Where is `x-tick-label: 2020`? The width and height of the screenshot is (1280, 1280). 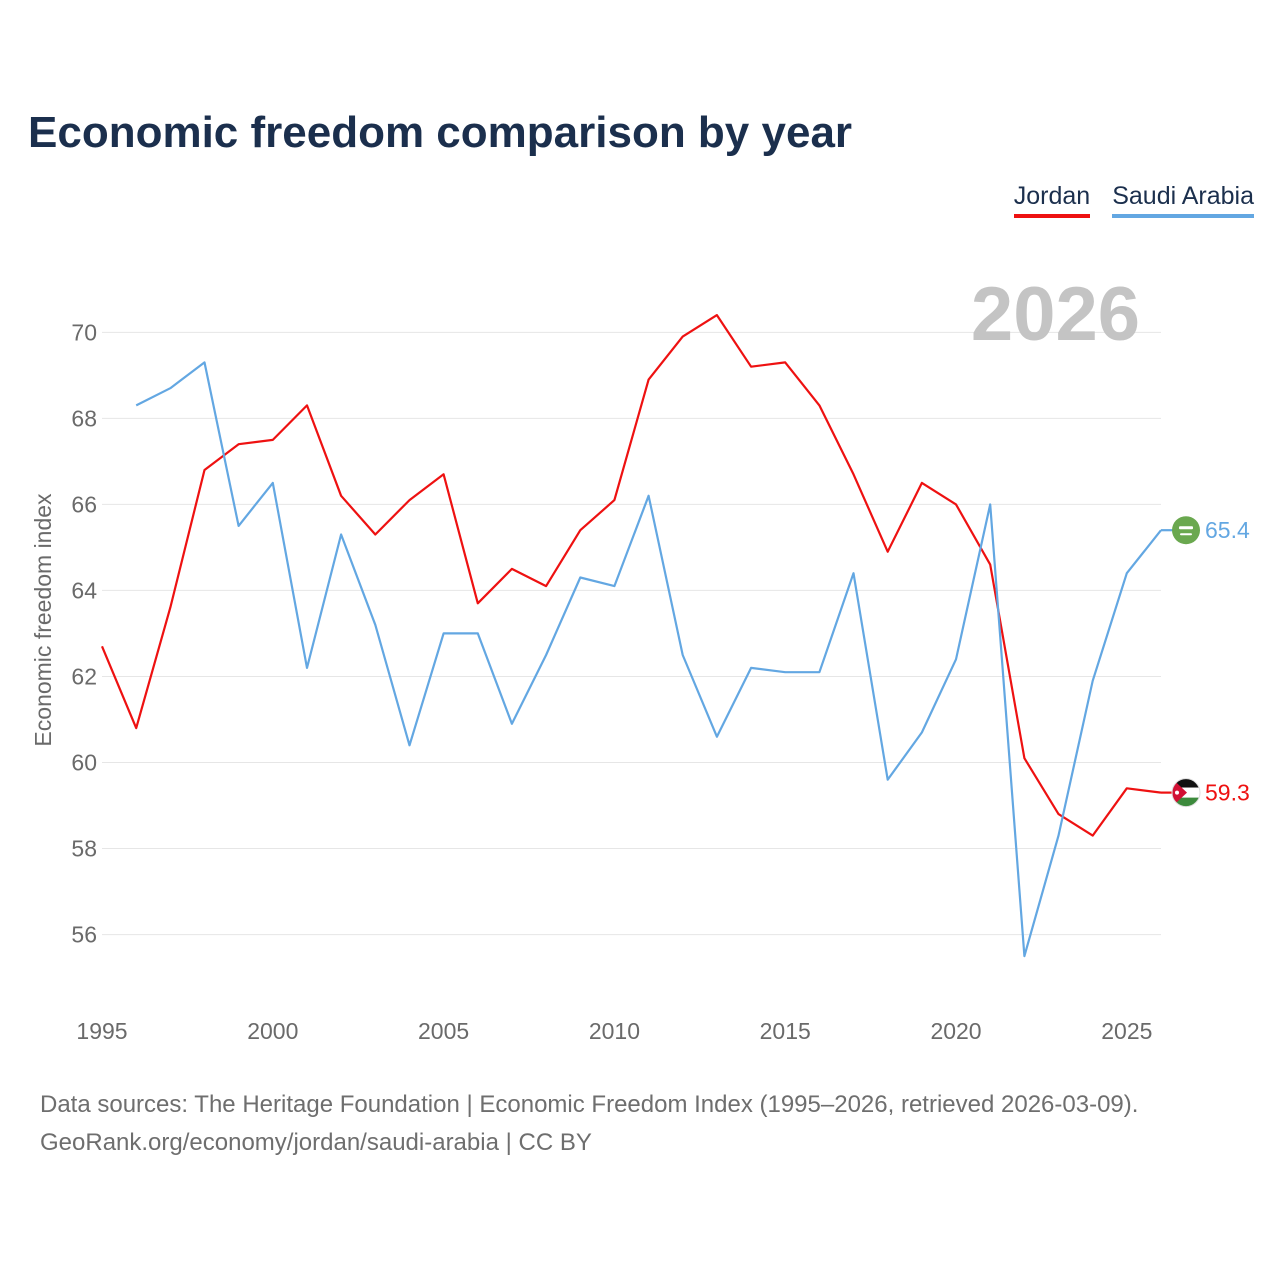
x-tick-label: 2020 is located at coordinates (955, 1031).